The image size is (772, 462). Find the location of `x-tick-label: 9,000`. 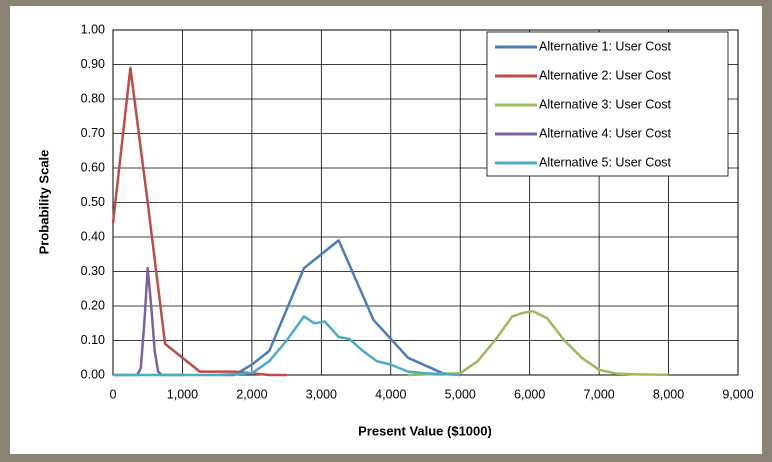

x-tick-label: 9,000 is located at coordinates (737, 394).